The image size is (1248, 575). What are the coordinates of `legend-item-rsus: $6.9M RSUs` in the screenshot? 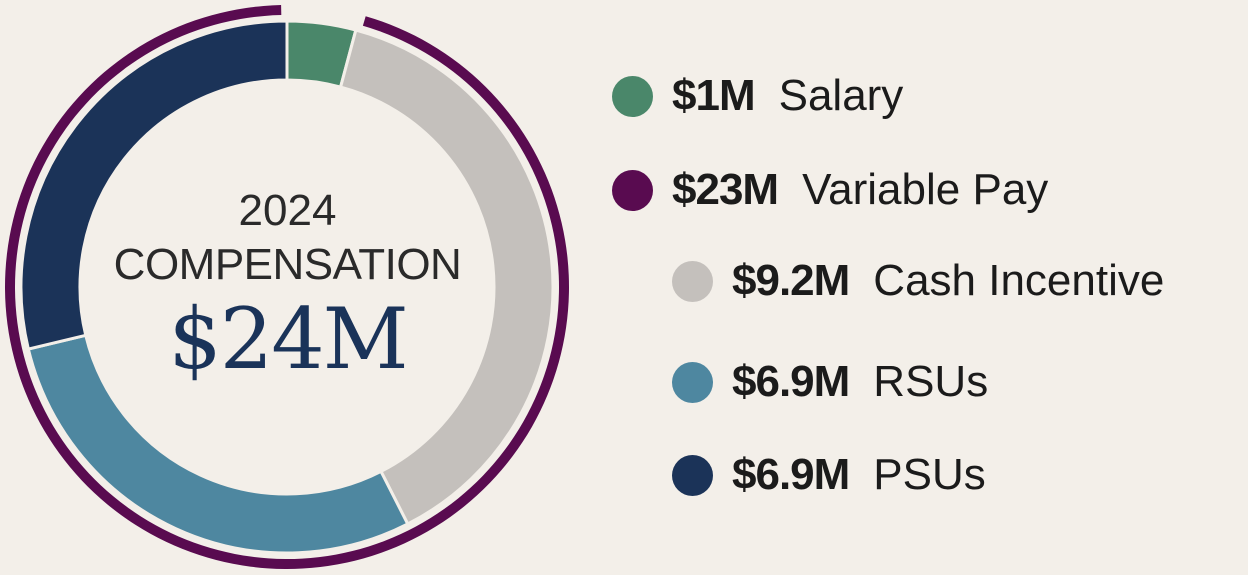 It's located at (830, 382).